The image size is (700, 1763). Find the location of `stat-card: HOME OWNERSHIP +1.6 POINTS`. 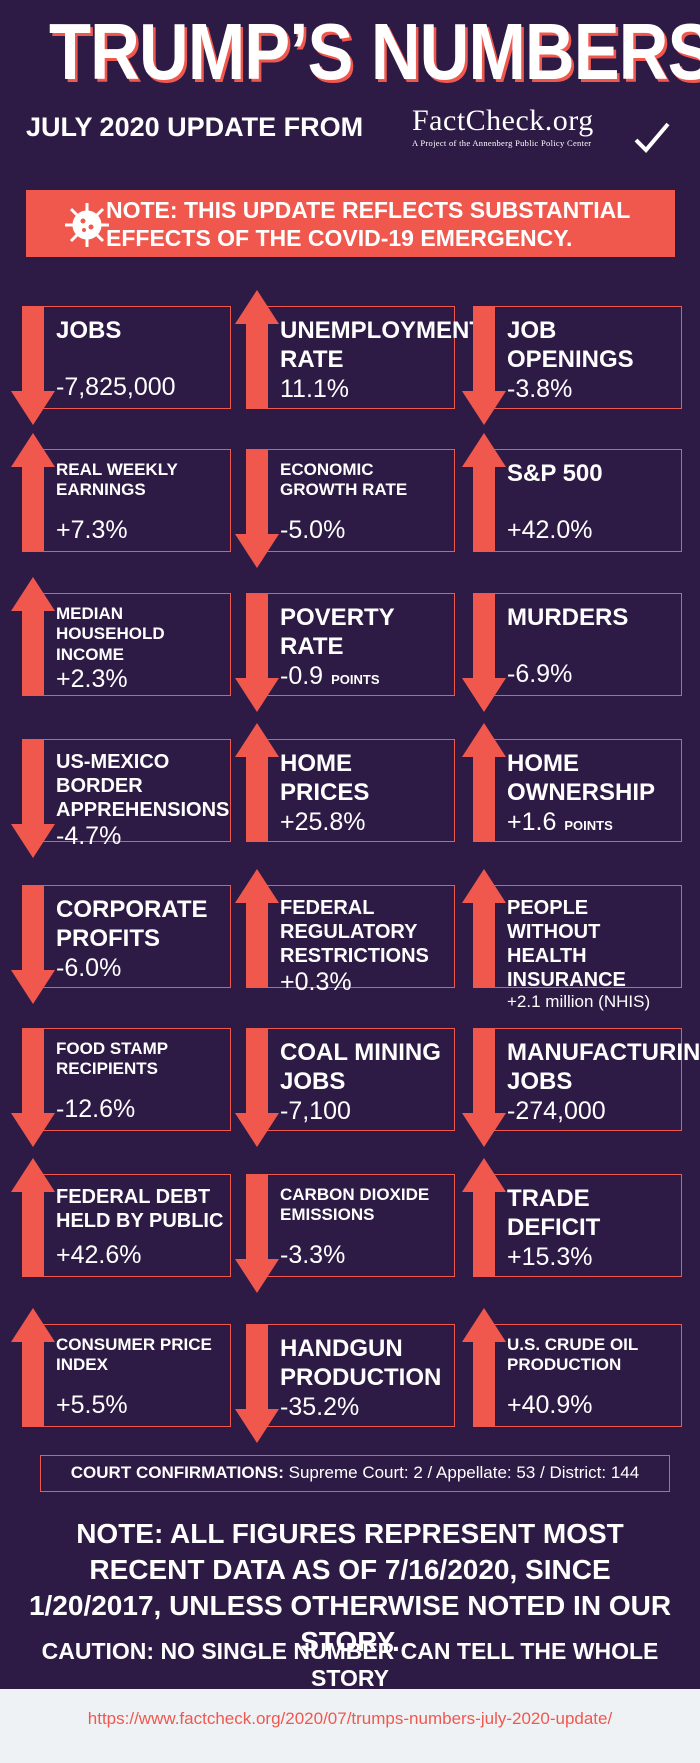

stat-card: HOME OWNERSHIP +1.6 POINTS is located at coordinates (579, 790).